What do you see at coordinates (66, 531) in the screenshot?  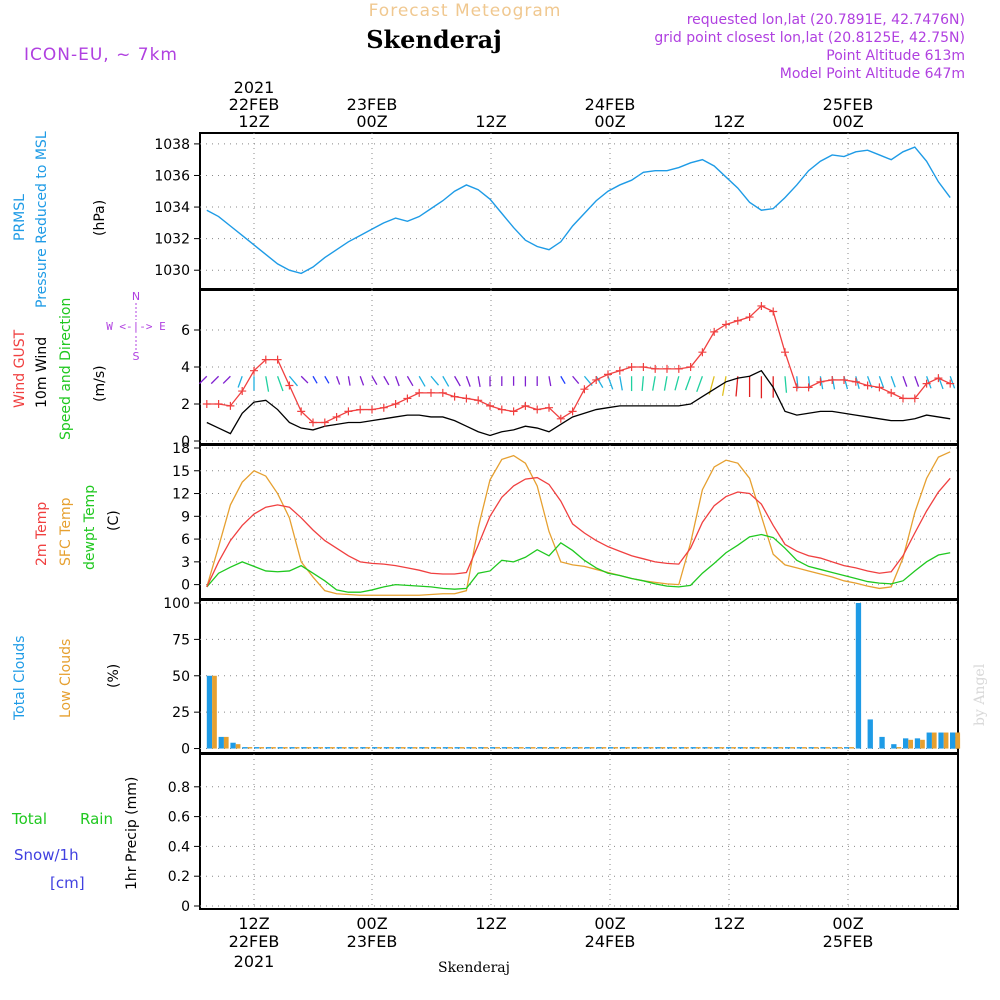 I see `sfc-temp-label: SFC Temp` at bounding box center [66, 531].